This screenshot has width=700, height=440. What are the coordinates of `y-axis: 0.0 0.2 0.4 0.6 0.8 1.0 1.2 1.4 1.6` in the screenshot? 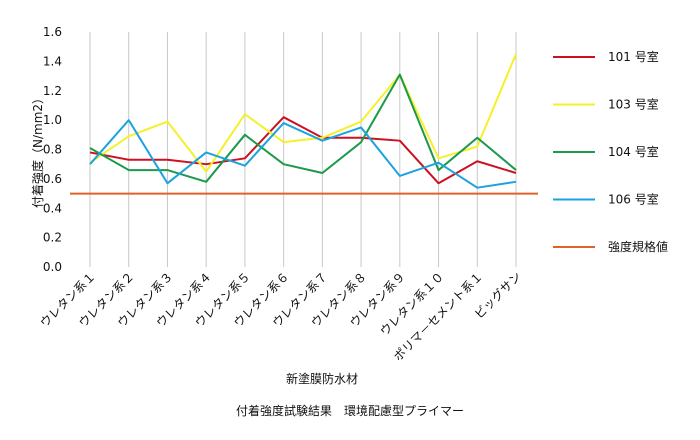 It's located at (52, 149).